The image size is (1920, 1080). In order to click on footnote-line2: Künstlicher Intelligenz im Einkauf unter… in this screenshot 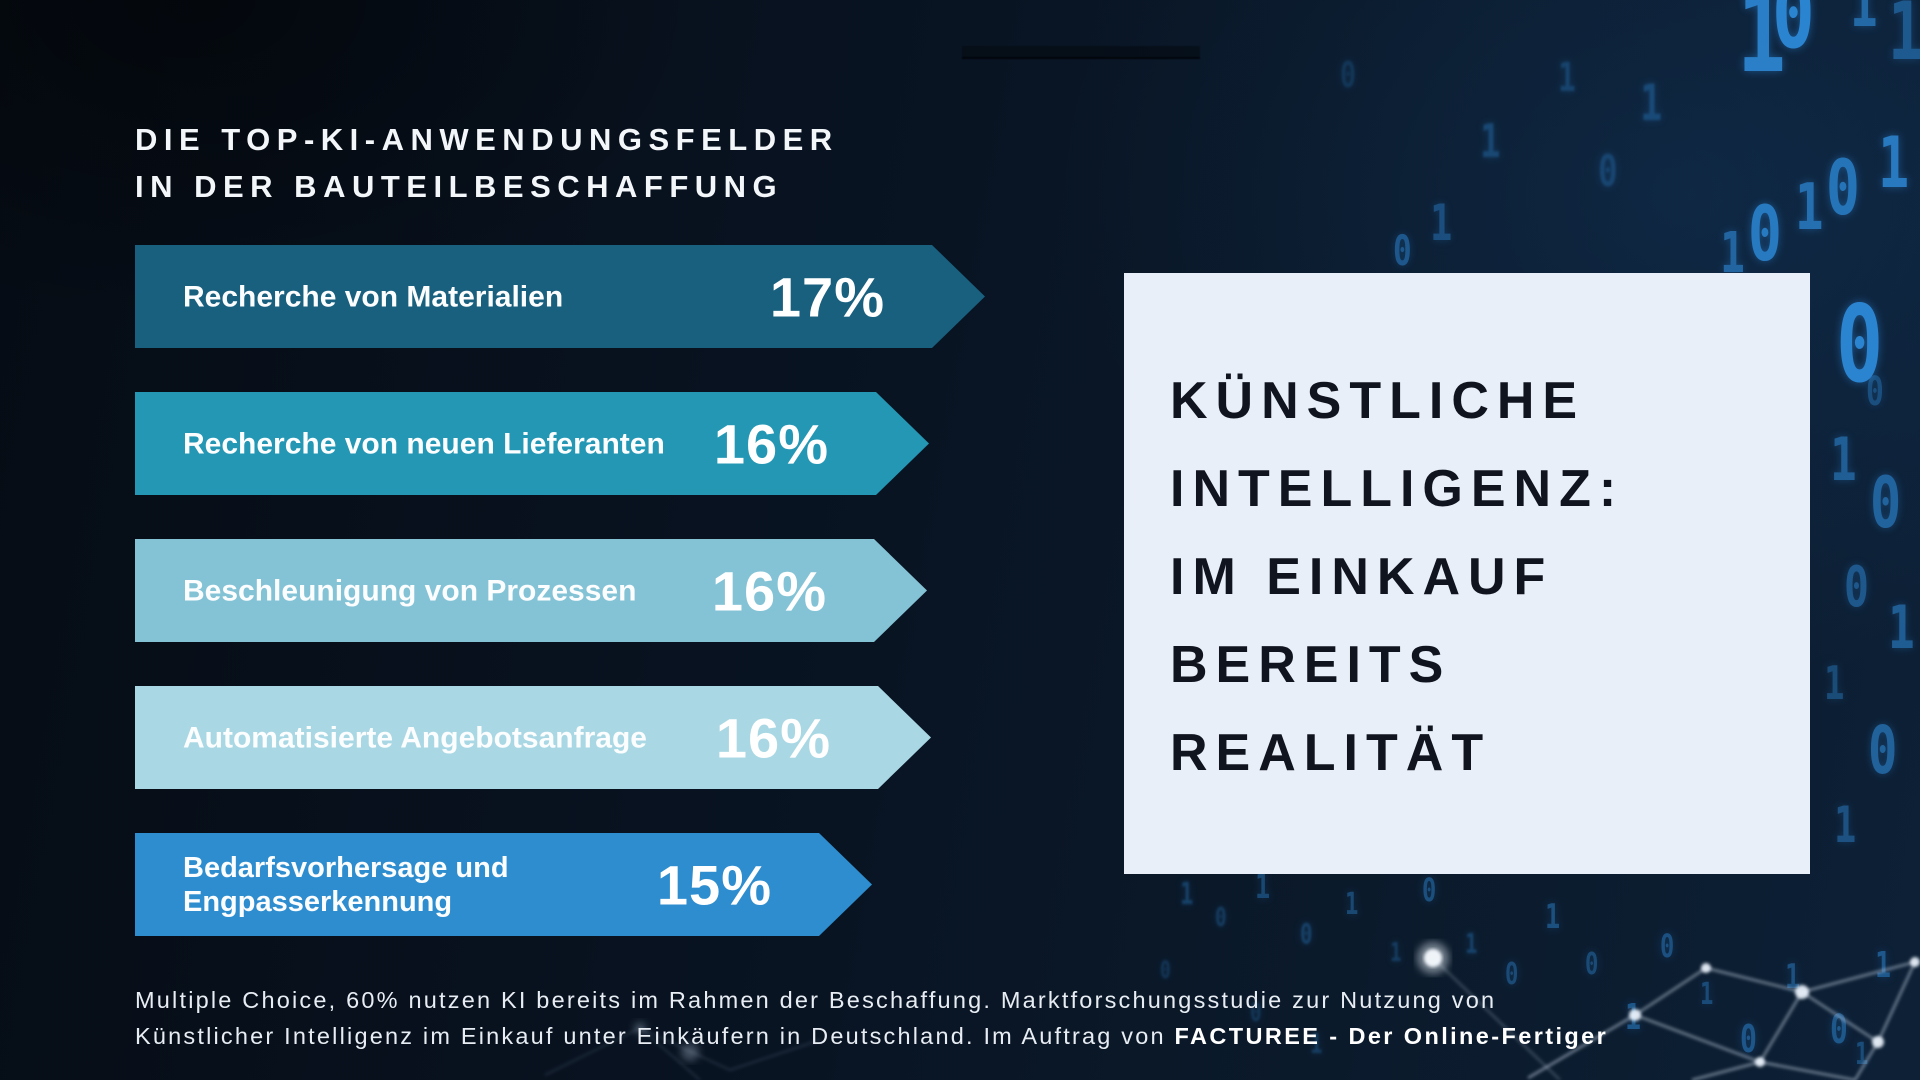, I will do `click(871, 1036)`.